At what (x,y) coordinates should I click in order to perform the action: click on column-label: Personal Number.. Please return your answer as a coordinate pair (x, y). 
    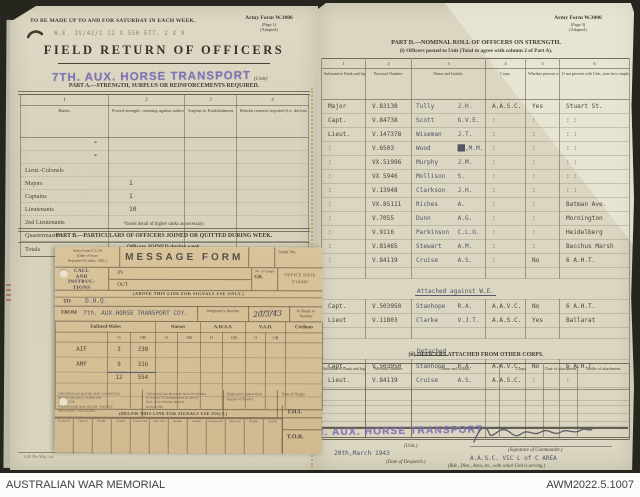
    Looking at the image, I should click on (388, 376).